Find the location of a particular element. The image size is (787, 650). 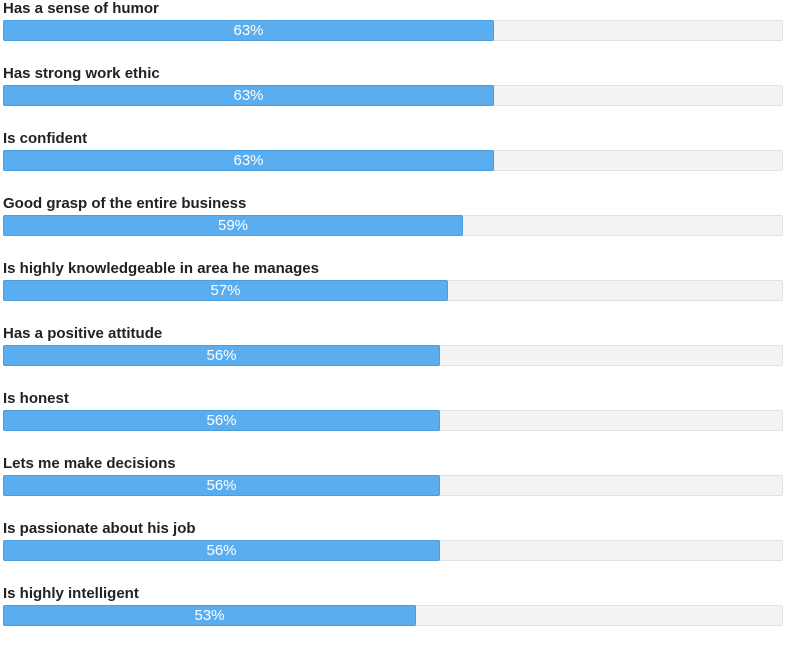

bar-value-label: 53% is located at coordinates (209, 615).